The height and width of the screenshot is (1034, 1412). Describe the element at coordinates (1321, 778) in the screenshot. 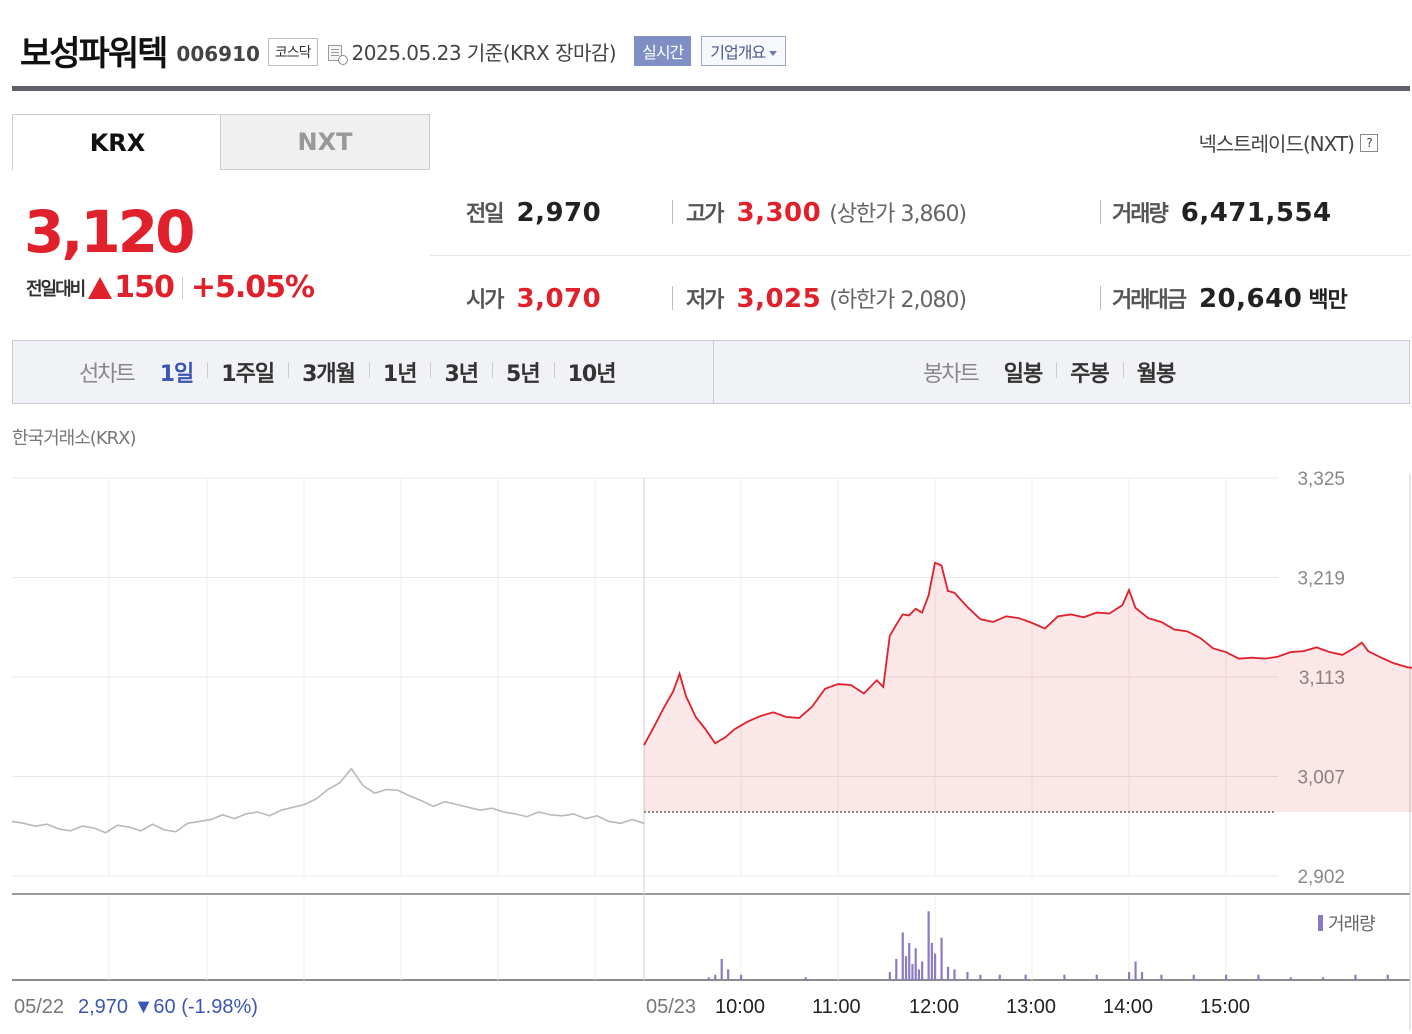

I see `y-tick-label: 3,007` at that location.